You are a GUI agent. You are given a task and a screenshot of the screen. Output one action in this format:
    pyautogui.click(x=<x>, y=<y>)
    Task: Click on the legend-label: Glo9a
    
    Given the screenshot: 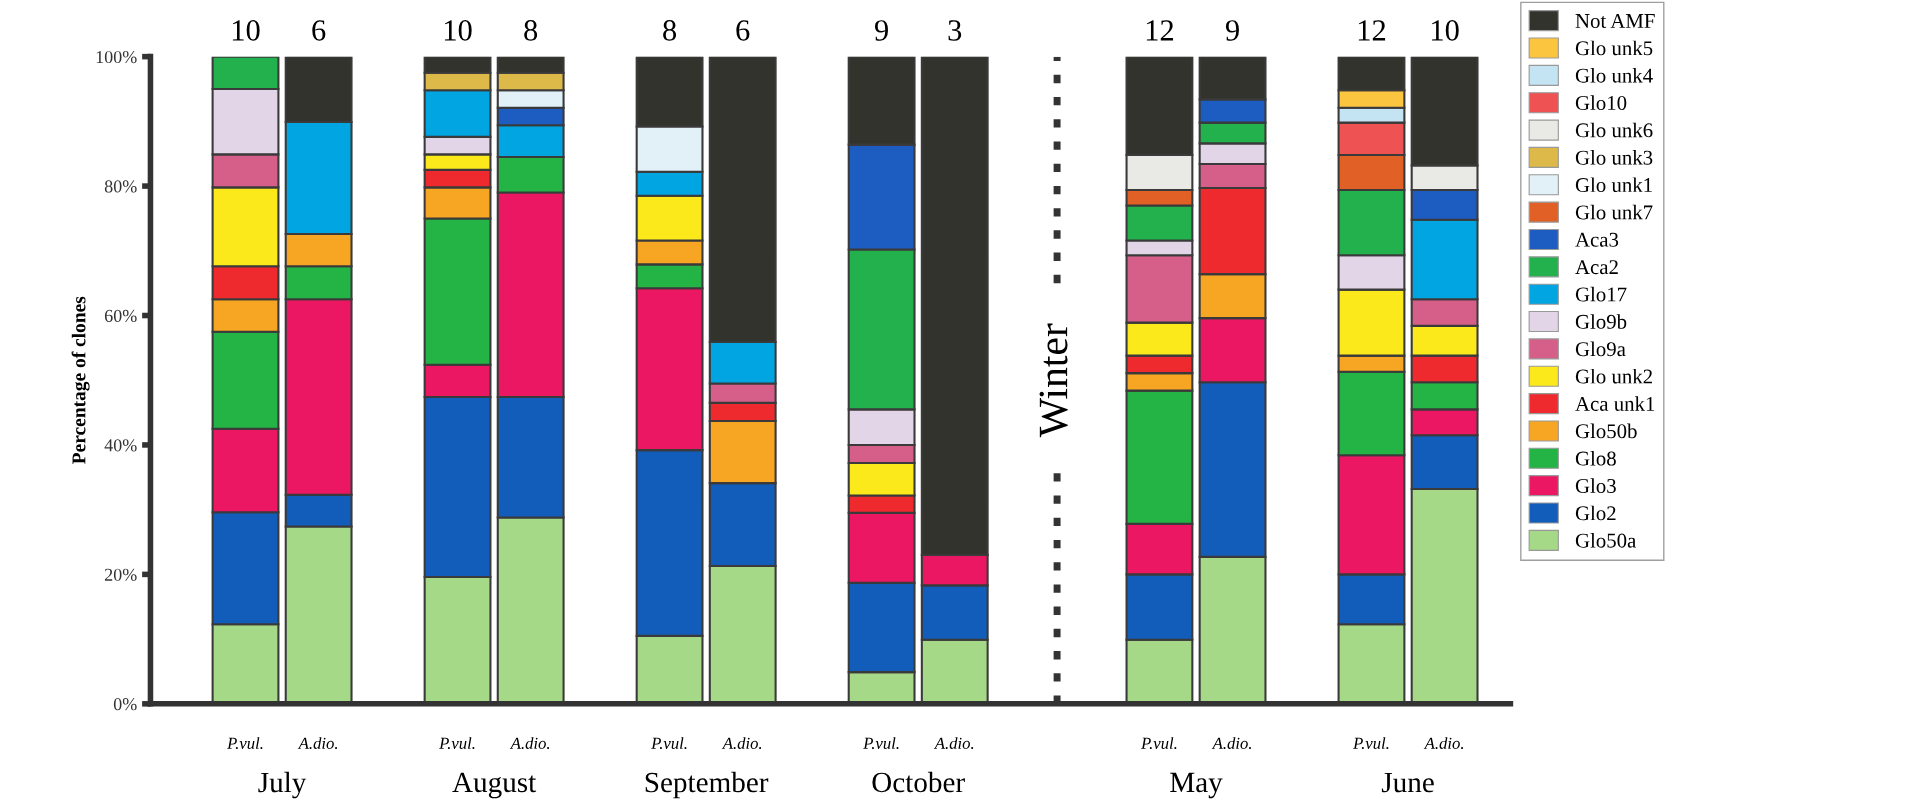 What is the action you would take?
    pyautogui.click(x=1600, y=349)
    